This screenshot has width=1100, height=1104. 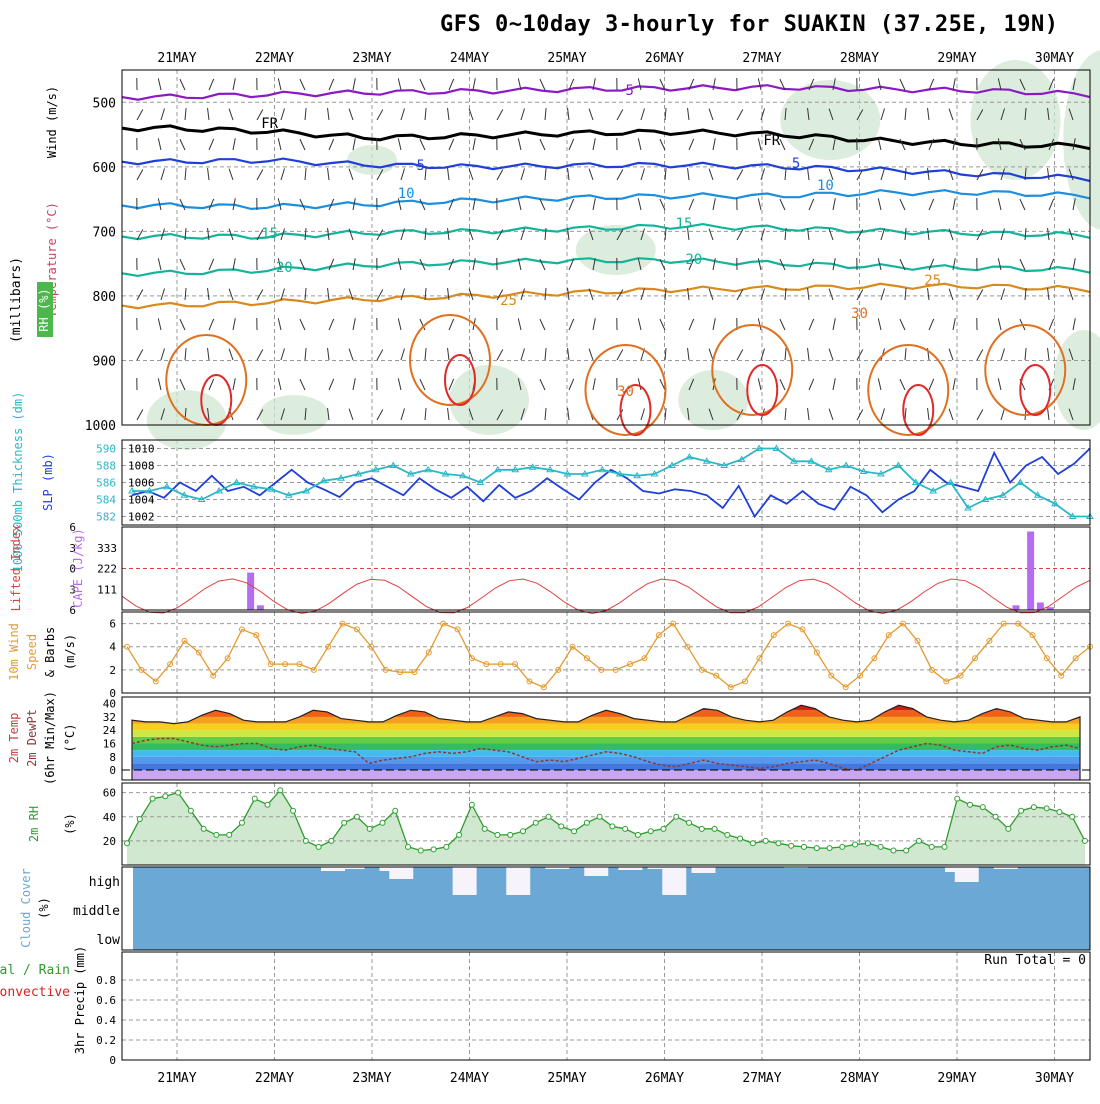 I want to click on date-label-top: 22MAY, so click(x=274, y=58).